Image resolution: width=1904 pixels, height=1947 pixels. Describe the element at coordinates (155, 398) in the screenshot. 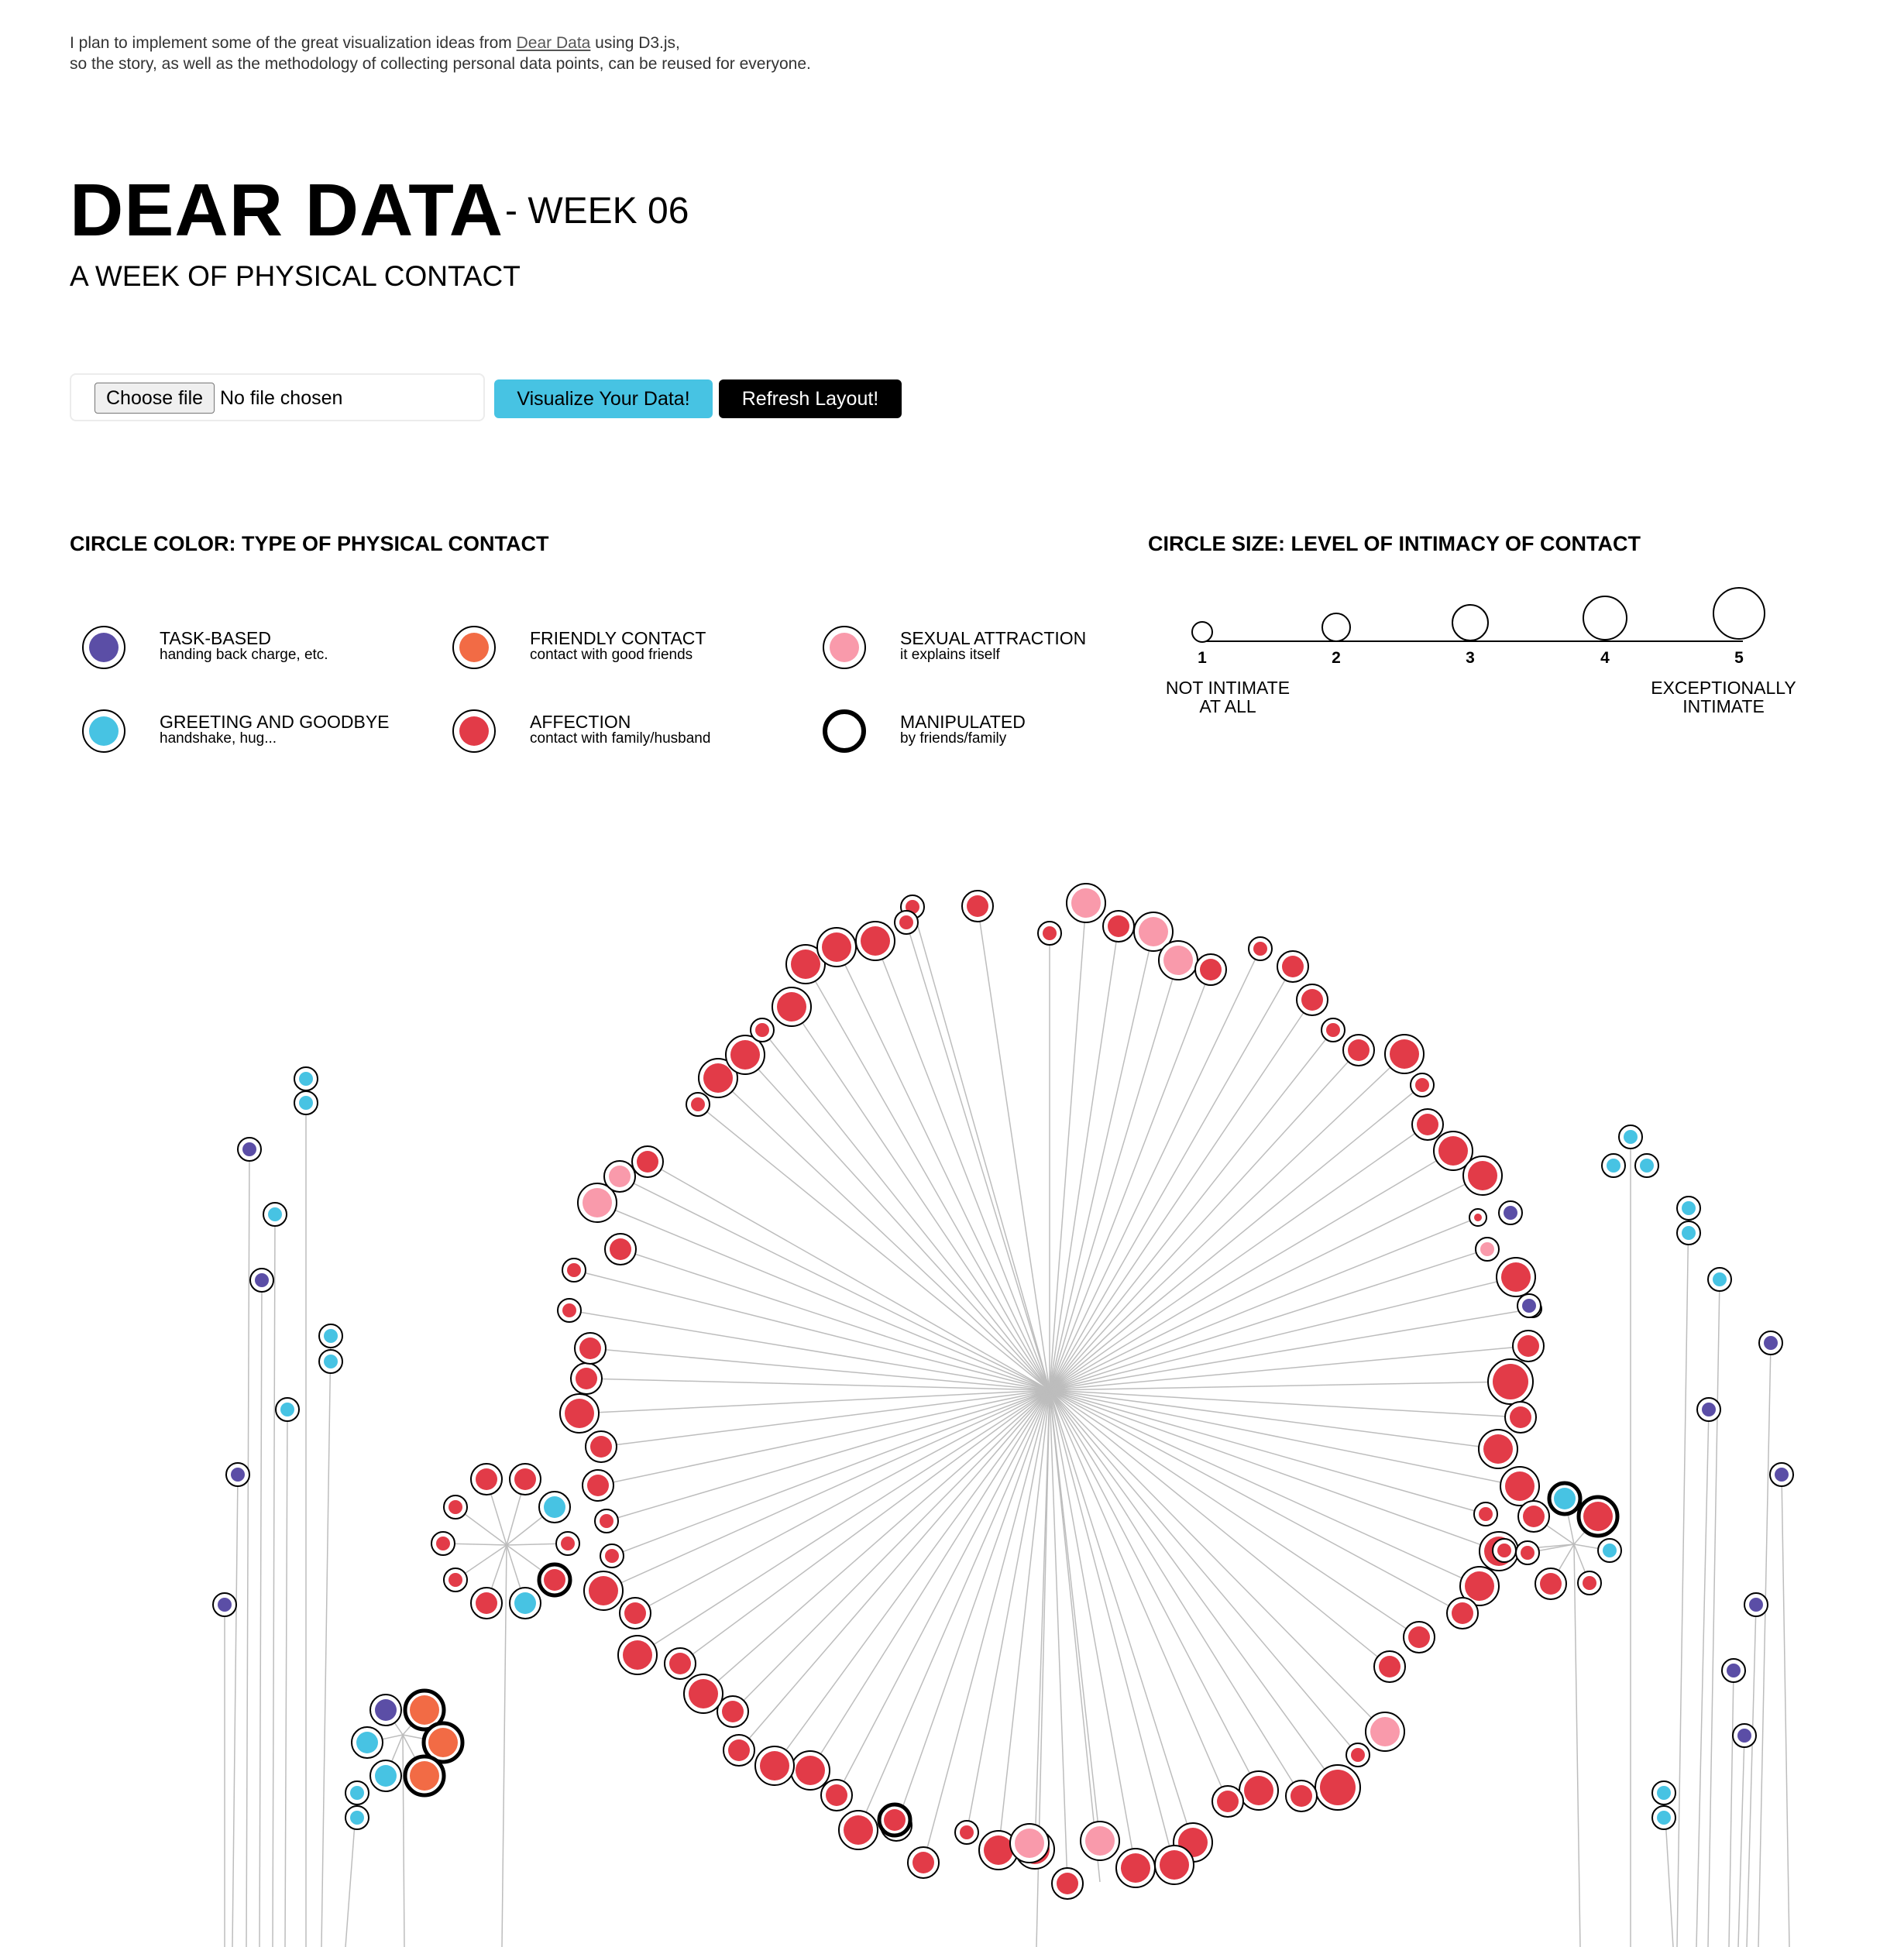

I see `choose-file-button: Choose file` at that location.